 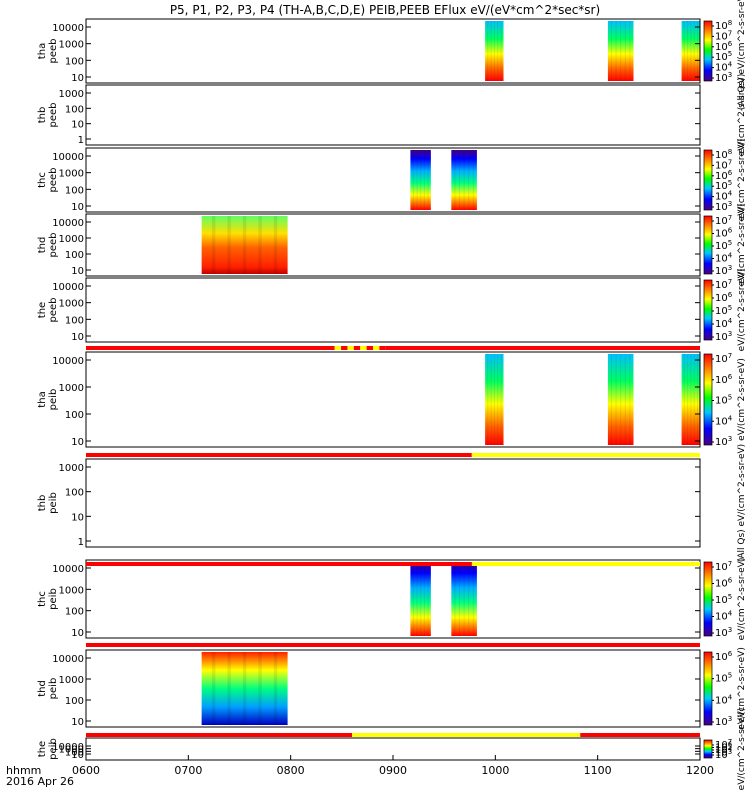 I want to click on panel-thb-peeb: 1000 100 10 1 thb peeb eV/(cm^2-s-sr-eV), so click(x=392, y=115).